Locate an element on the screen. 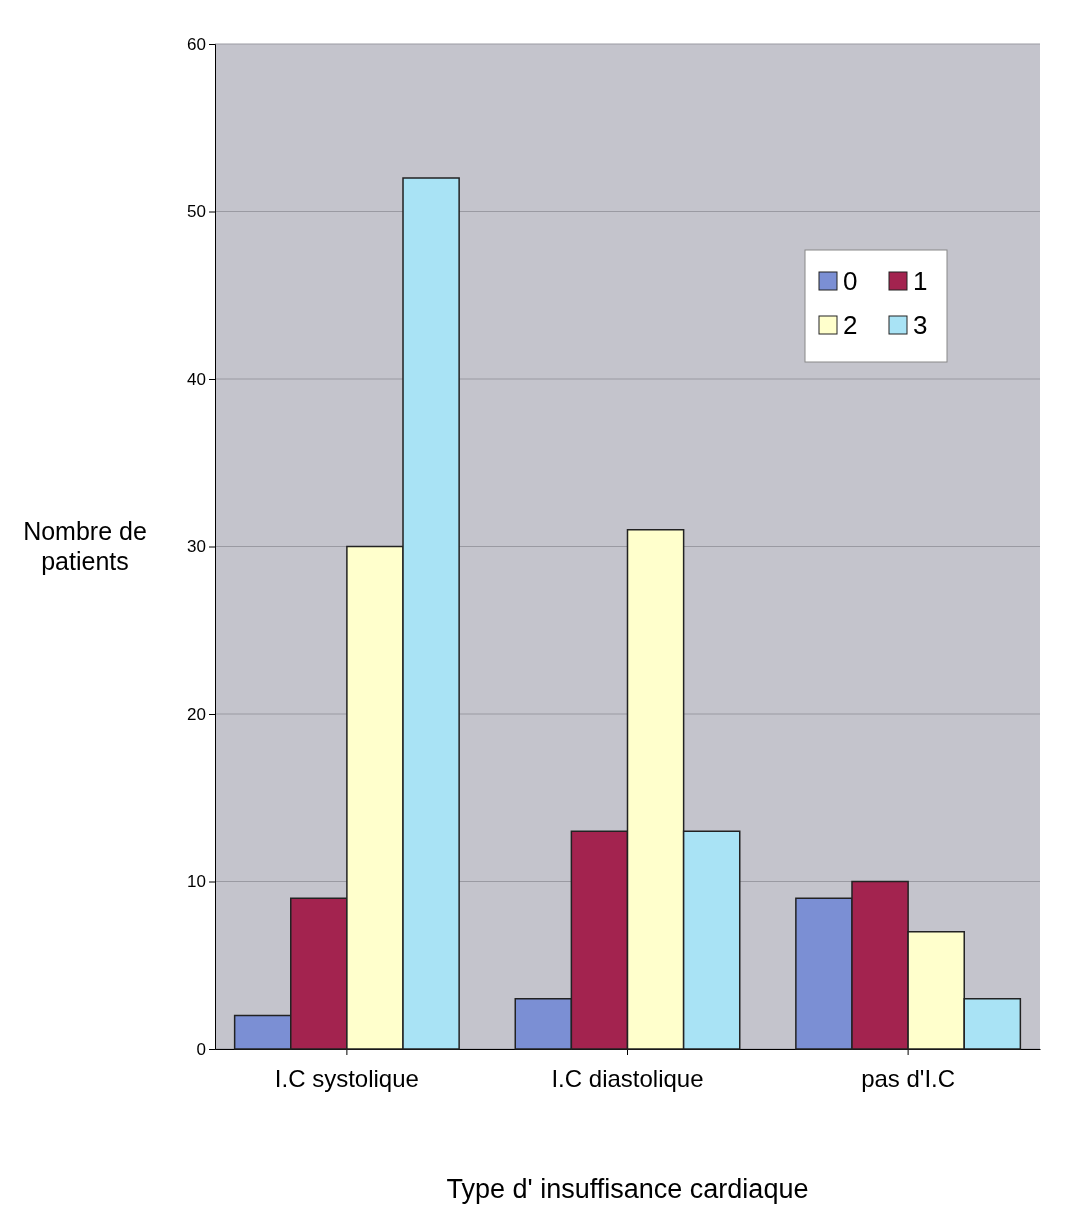 This screenshot has height=1209, width=1068. y-tick-label: 60 is located at coordinates (196, 44).